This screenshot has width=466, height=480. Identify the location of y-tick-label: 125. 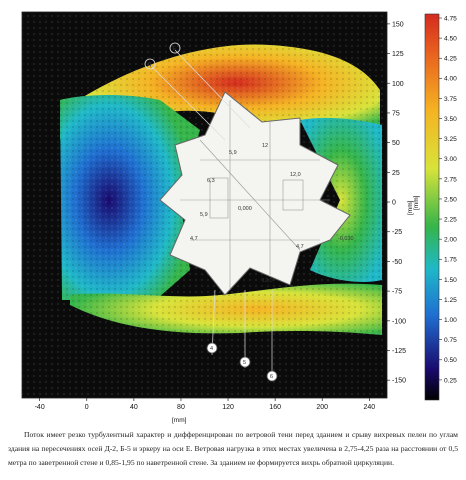
(398, 54).